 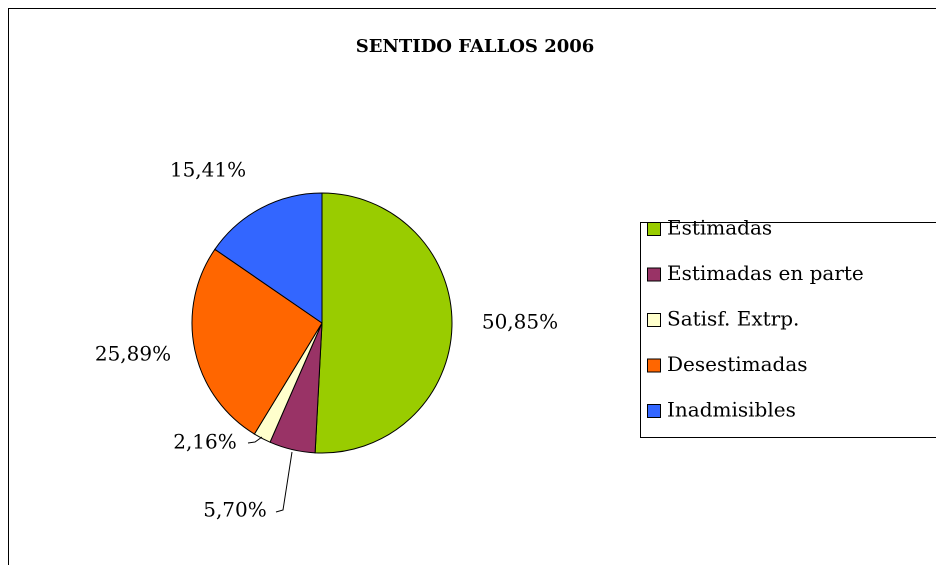 What do you see at coordinates (733, 319) in the screenshot?
I see `legend-label: Satisf. Extrp.` at bounding box center [733, 319].